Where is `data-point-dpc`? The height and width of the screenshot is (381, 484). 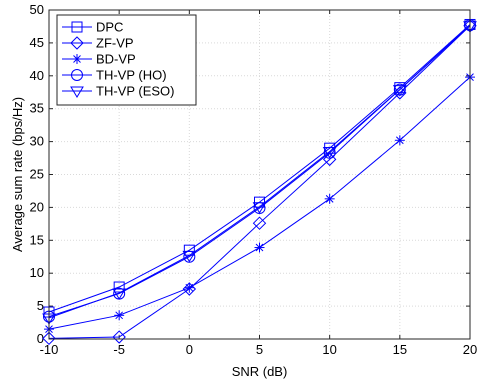
data-point-dpc is located at coordinates (119, 287).